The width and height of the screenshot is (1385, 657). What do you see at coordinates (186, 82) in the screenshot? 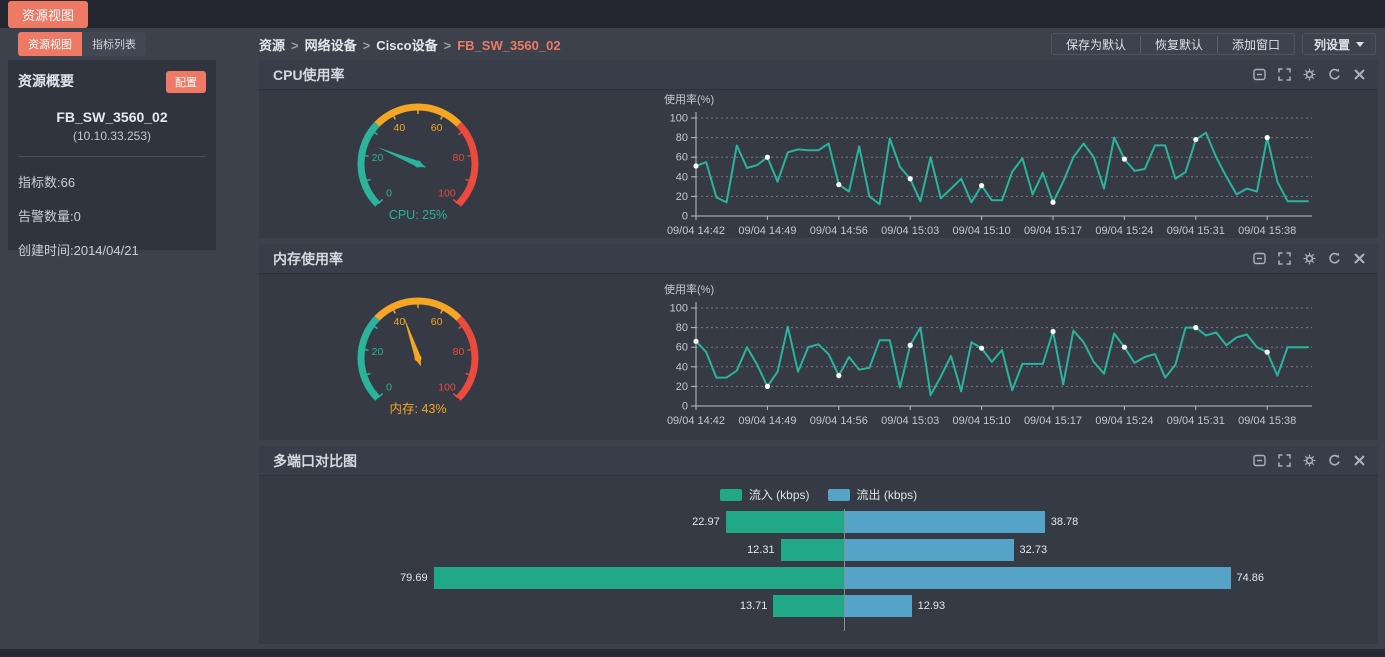
I see `configure-button: 配置` at bounding box center [186, 82].